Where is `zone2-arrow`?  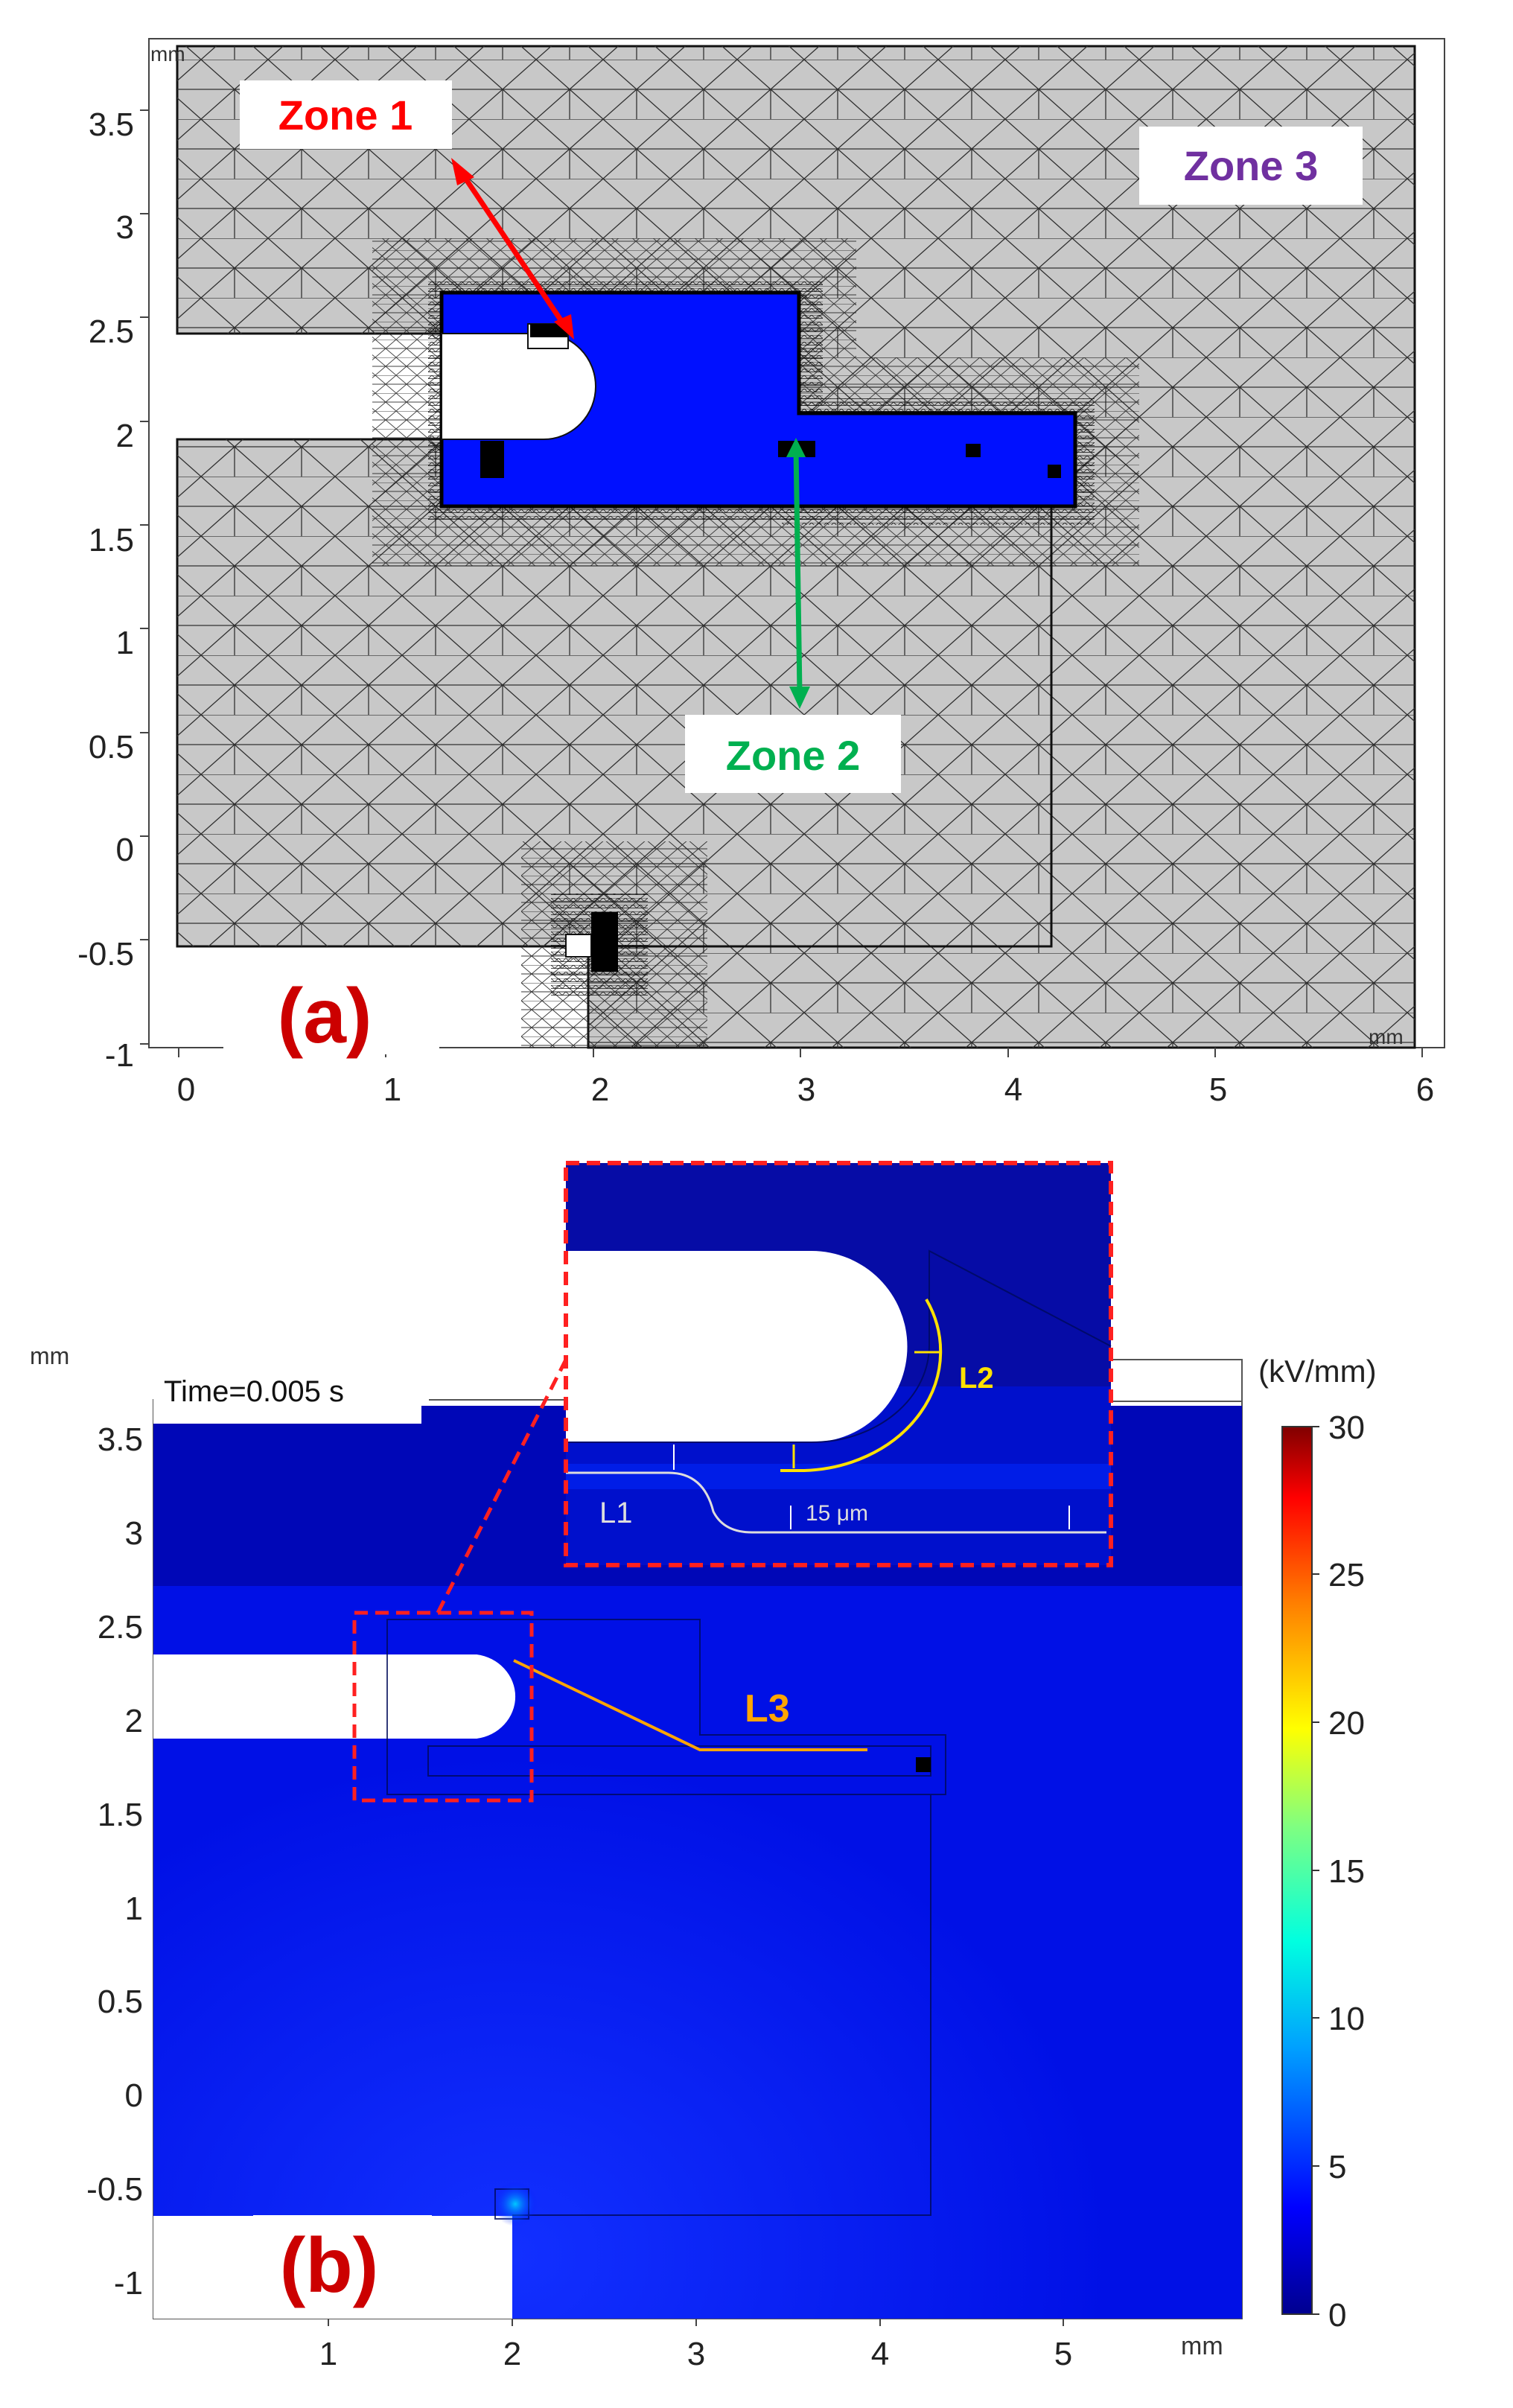 zone2-arrow is located at coordinates (798, 573).